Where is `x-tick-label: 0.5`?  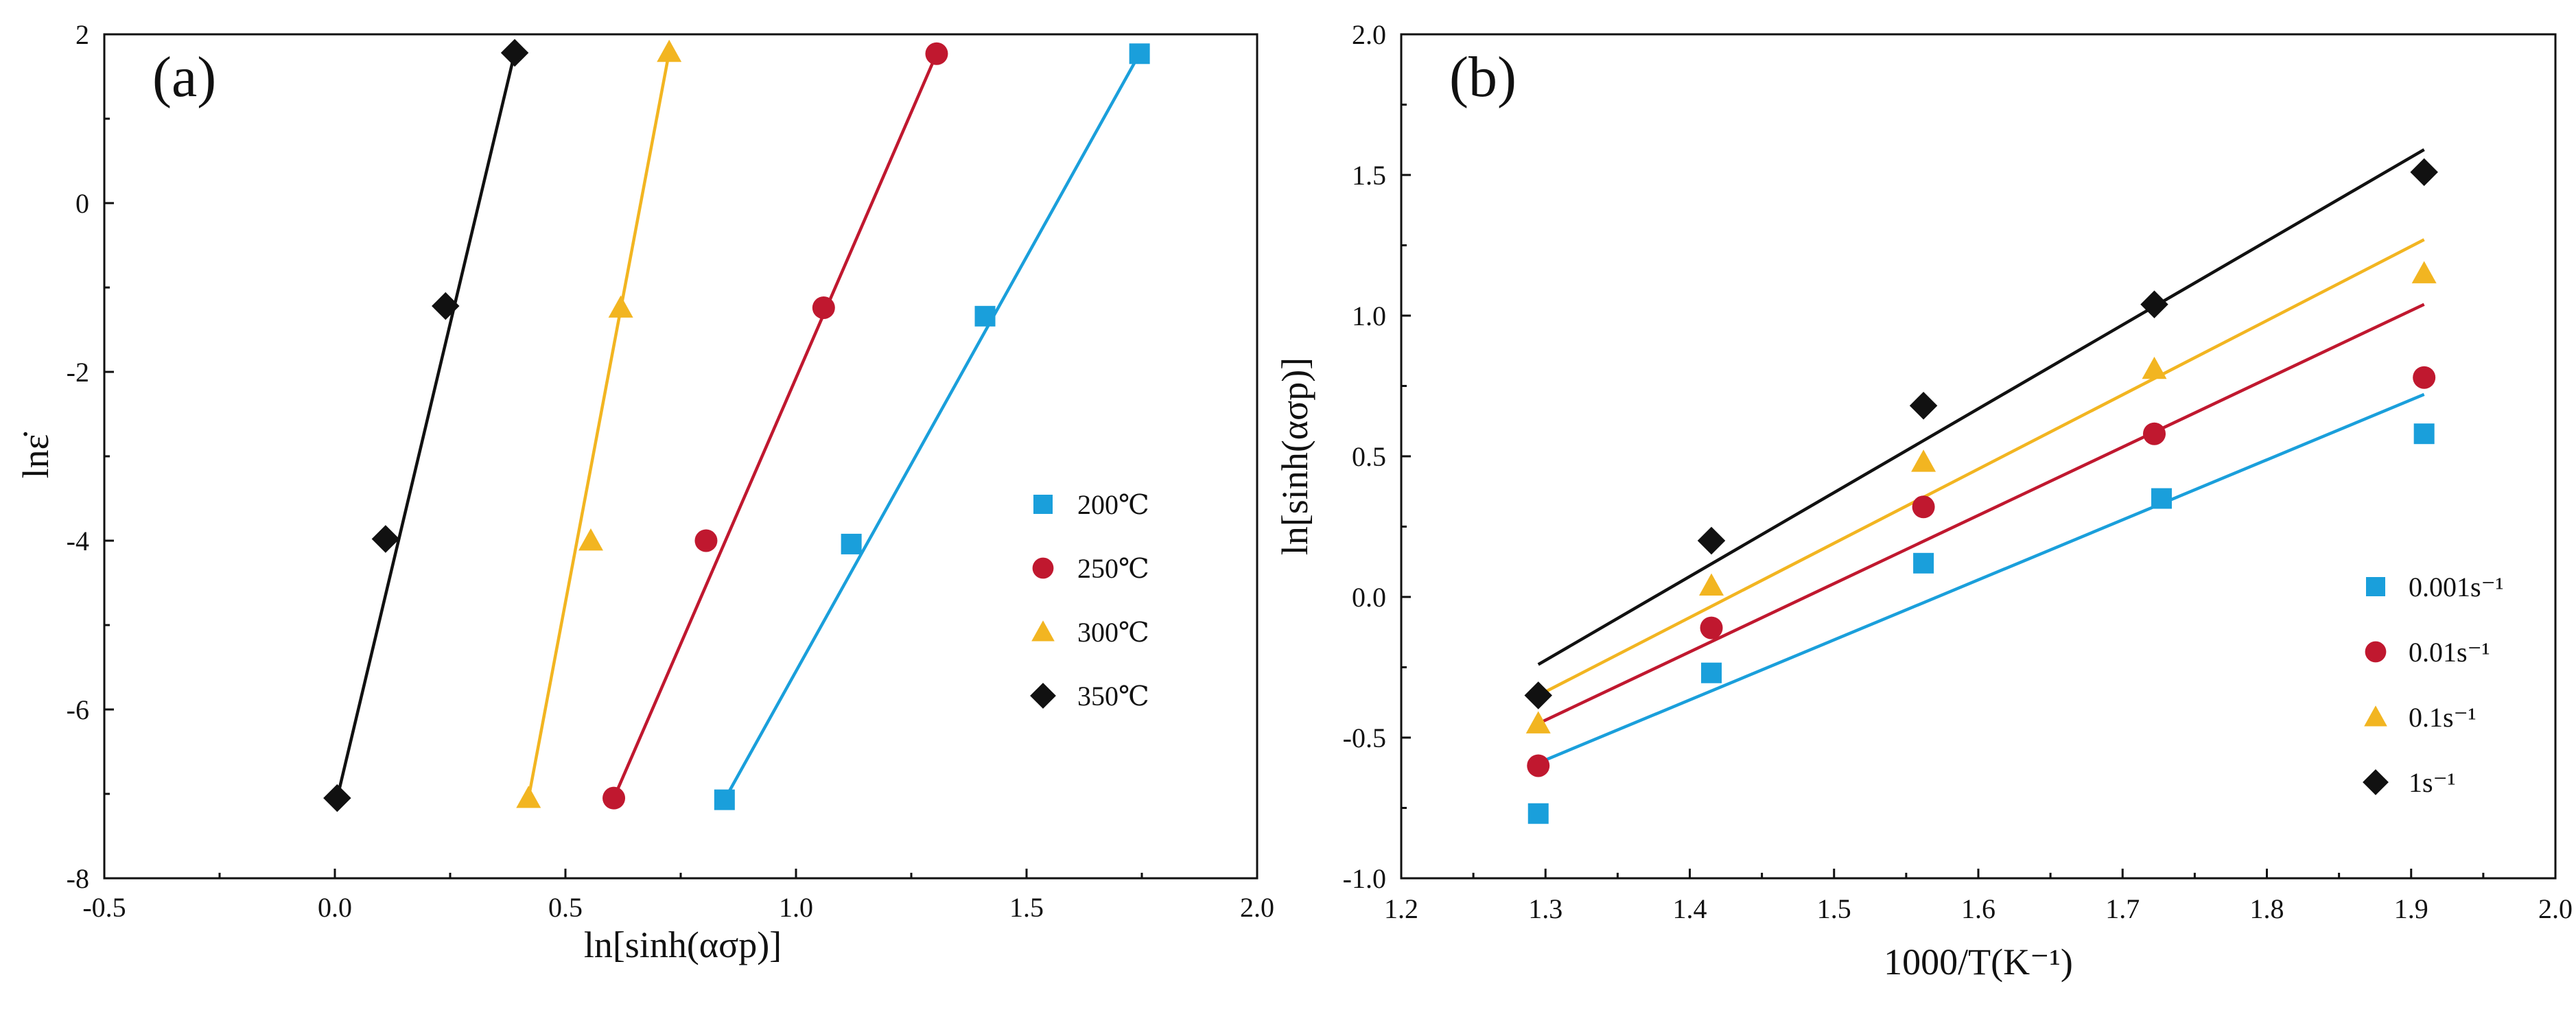 x-tick-label: 0.5 is located at coordinates (565, 907).